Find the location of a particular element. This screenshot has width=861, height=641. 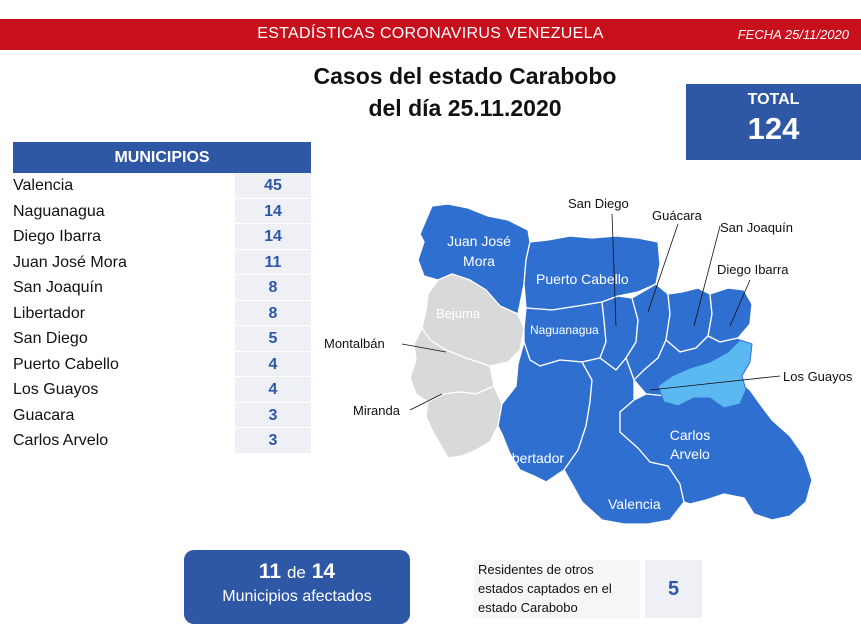

table-row: Diego Ibarra 14 is located at coordinates (162, 237).